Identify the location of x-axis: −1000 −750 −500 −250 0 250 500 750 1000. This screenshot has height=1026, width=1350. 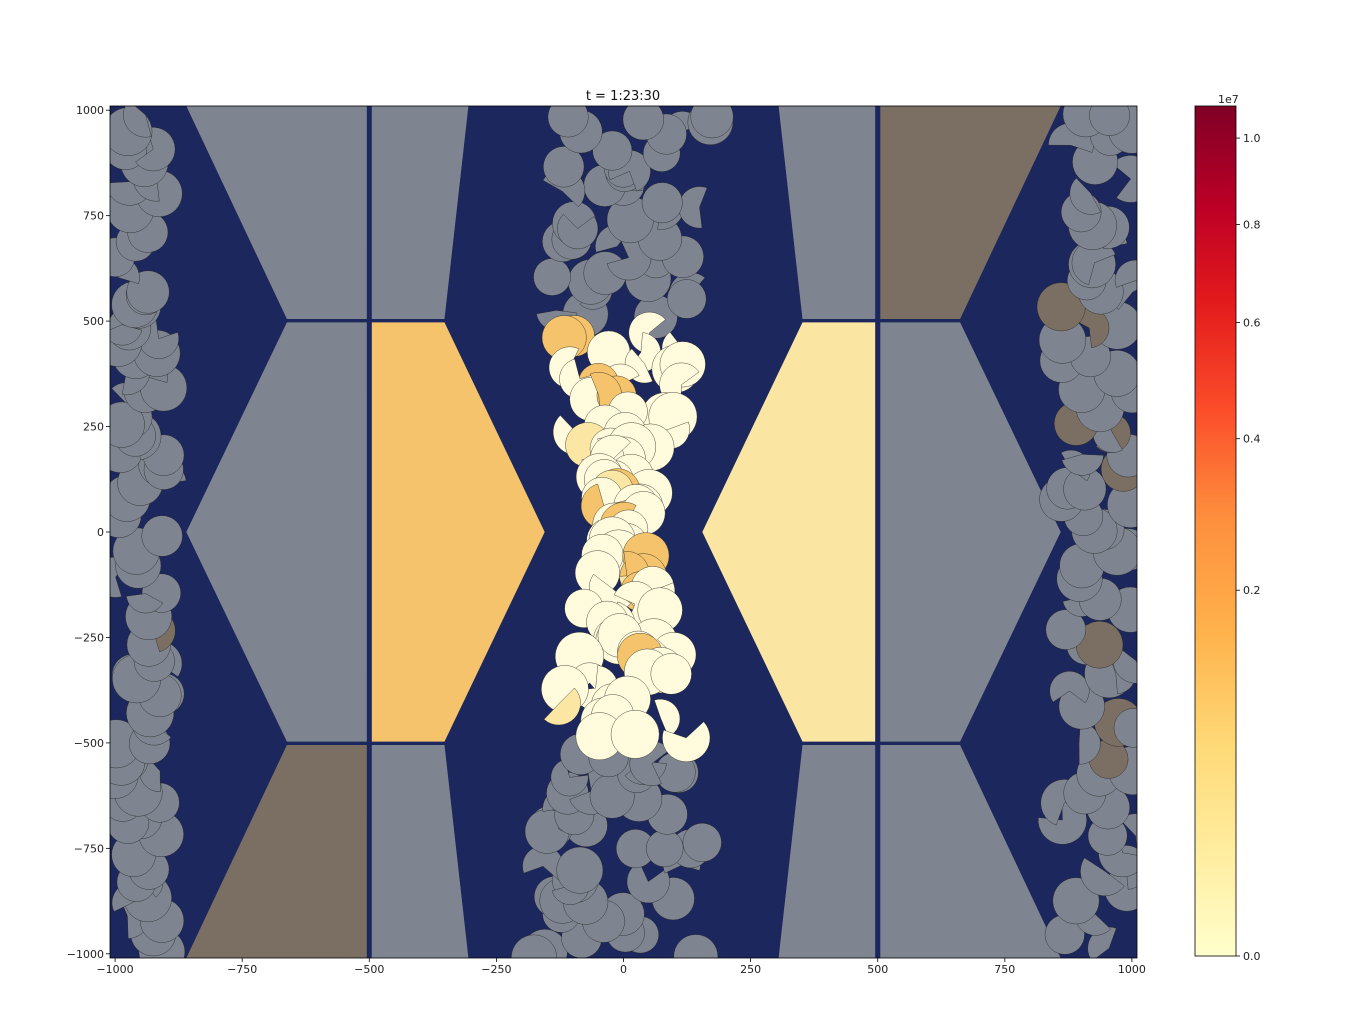
(621, 967).